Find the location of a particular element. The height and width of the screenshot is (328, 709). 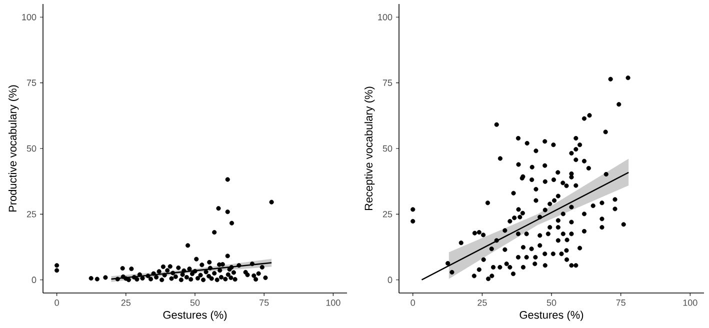

y-axis-title: Receptive vocabulary (%) is located at coordinates (369, 148).